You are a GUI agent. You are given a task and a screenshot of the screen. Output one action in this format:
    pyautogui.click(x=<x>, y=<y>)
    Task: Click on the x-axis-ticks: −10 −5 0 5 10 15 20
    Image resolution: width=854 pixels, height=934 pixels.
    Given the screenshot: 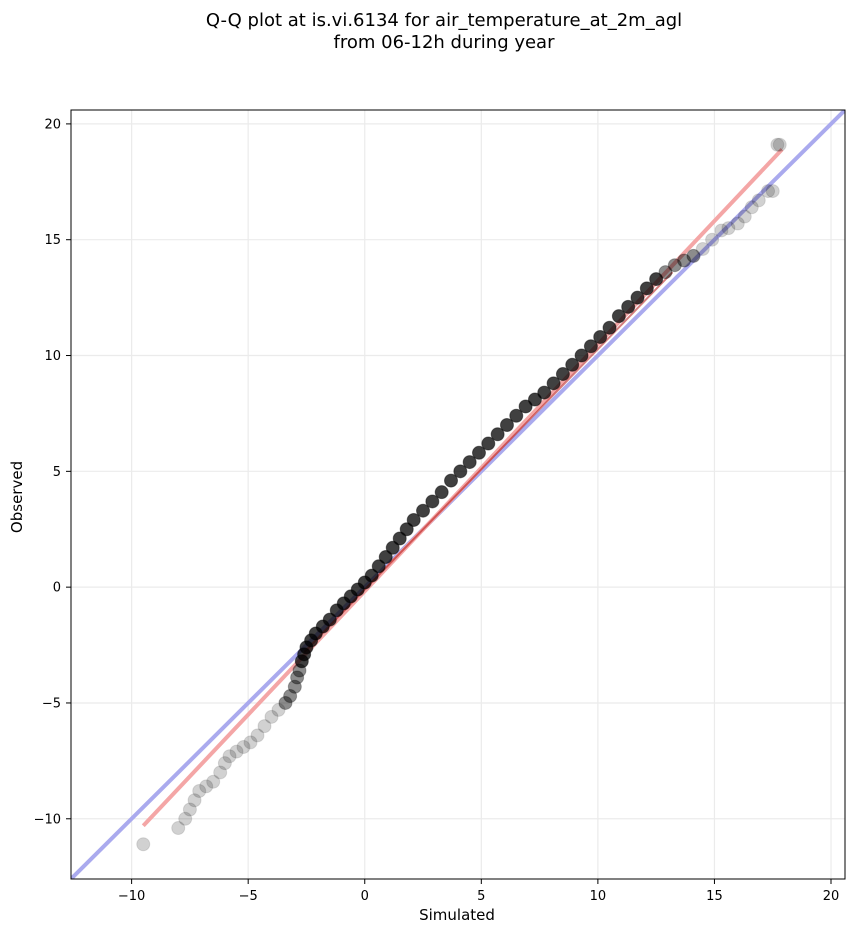 What is the action you would take?
    pyautogui.click(x=478, y=891)
    